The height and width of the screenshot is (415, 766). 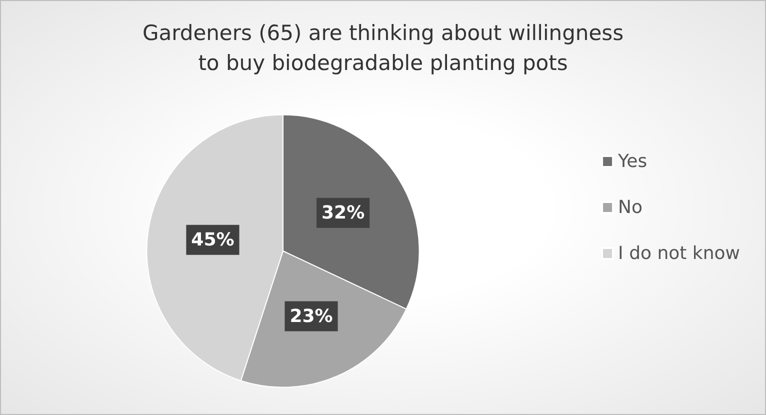 I want to click on data-label: 45%, so click(x=212, y=239).